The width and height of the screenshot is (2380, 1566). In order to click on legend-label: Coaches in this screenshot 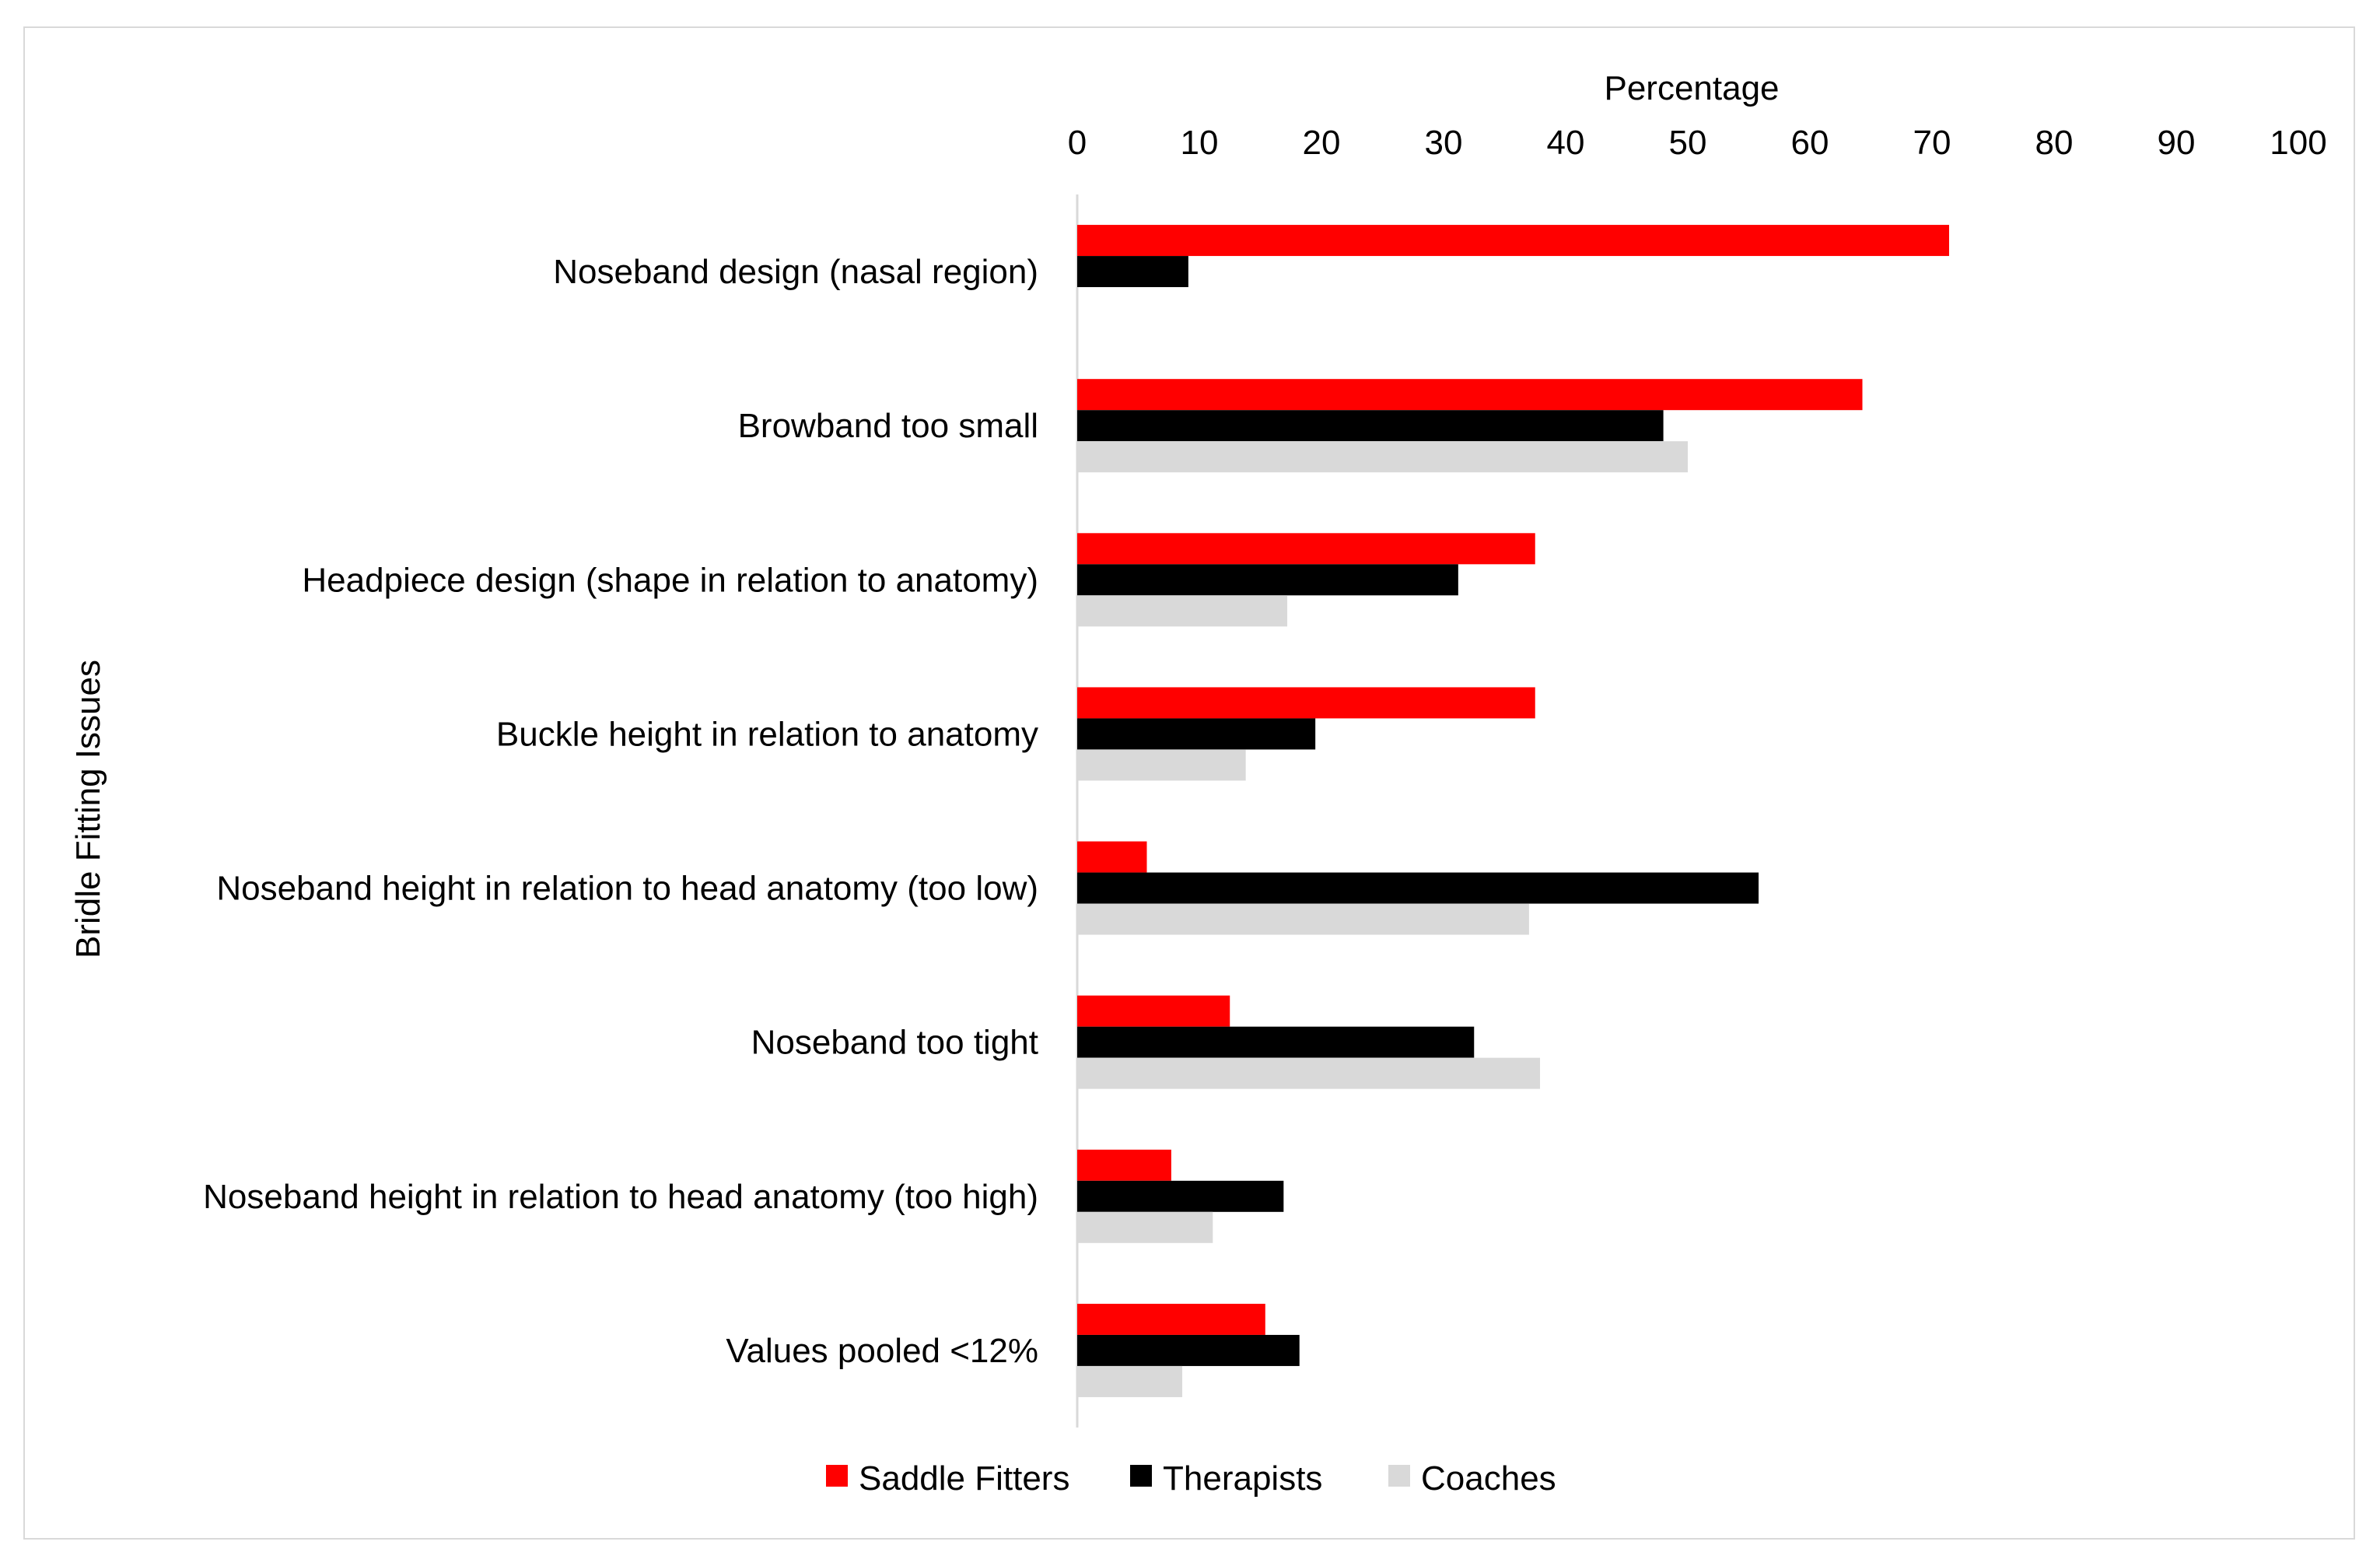, I will do `click(1489, 1478)`.